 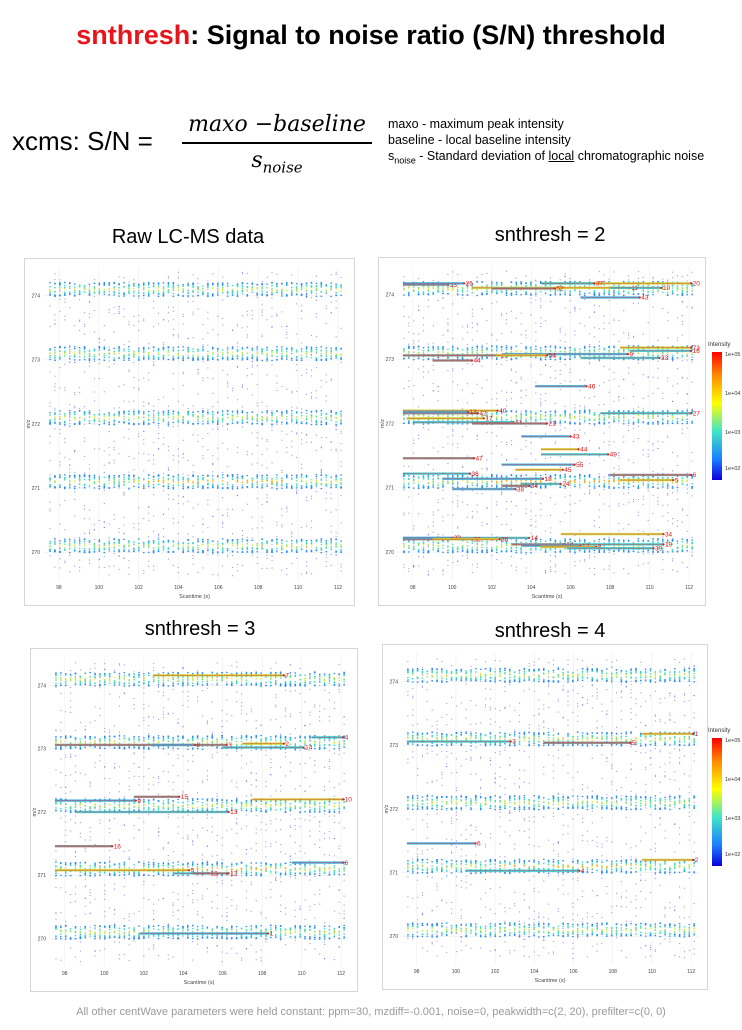 What do you see at coordinates (550, 631) in the screenshot?
I see `chart-title-snthresh-4: snthresh = 4` at bounding box center [550, 631].